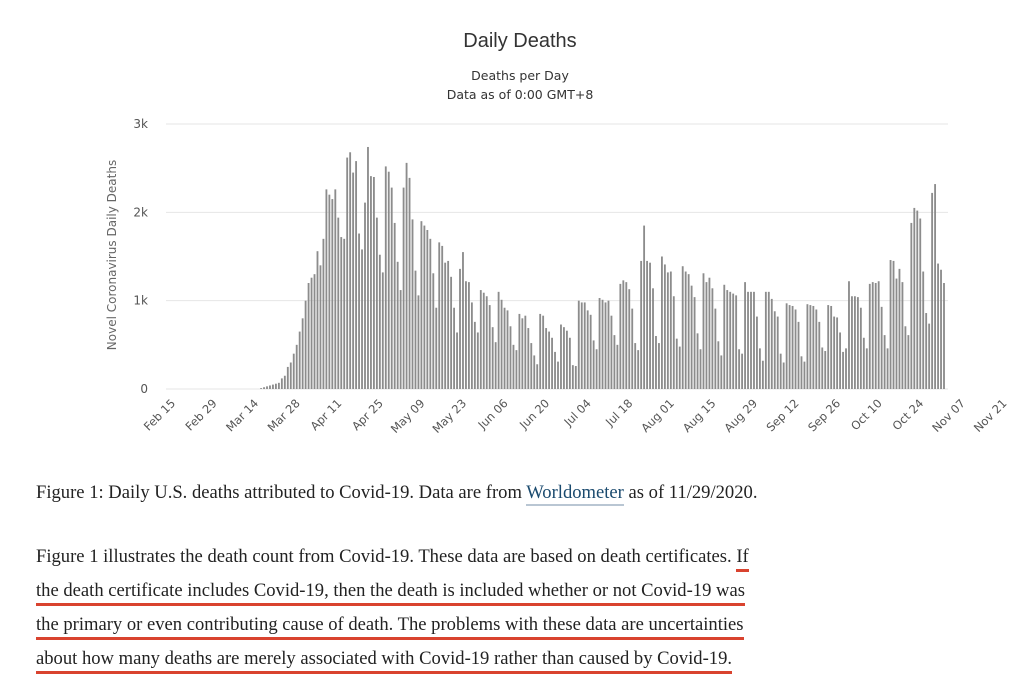 The height and width of the screenshot is (688, 1024). Describe the element at coordinates (907, 414) in the screenshot. I see `x-tick-label: Oct 24` at that location.